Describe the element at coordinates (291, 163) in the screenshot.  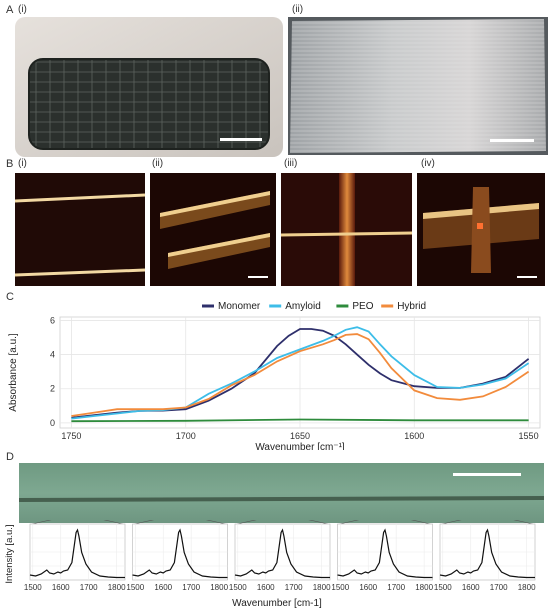
I see `panel-b-iii-label: (iii)` at that location.